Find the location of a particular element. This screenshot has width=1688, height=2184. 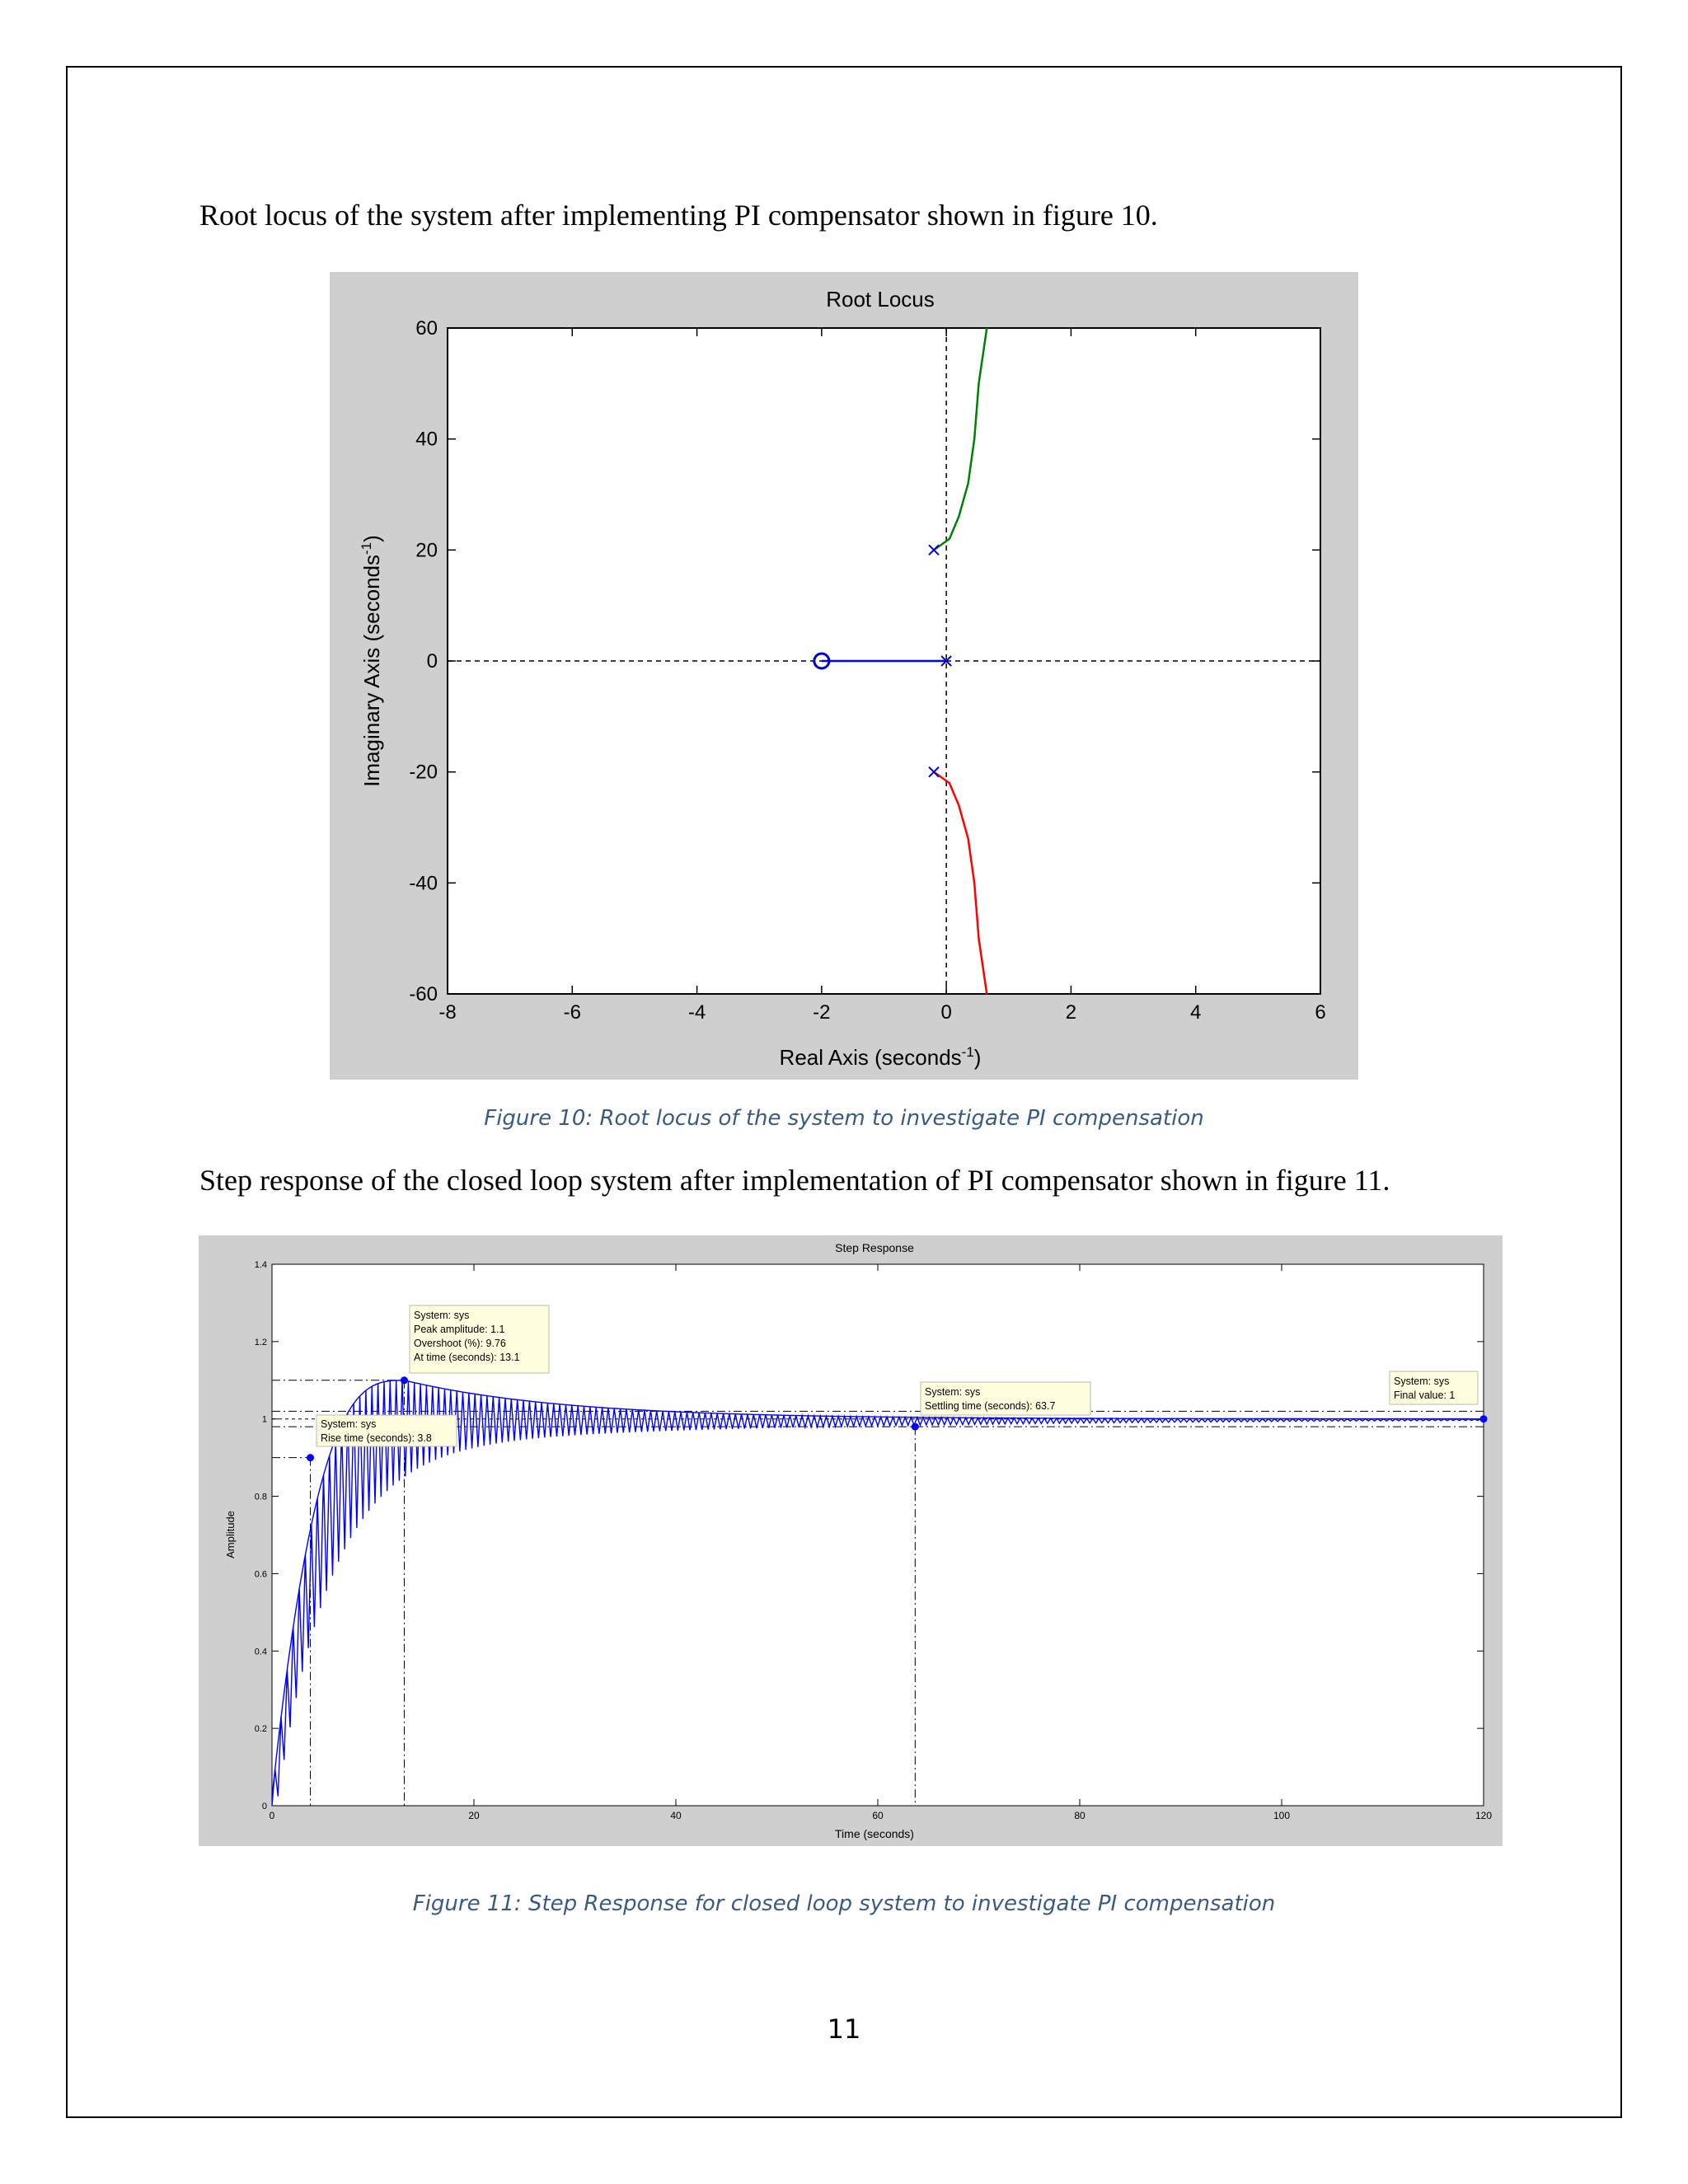

x-tick-label: -2 is located at coordinates (822, 1012).